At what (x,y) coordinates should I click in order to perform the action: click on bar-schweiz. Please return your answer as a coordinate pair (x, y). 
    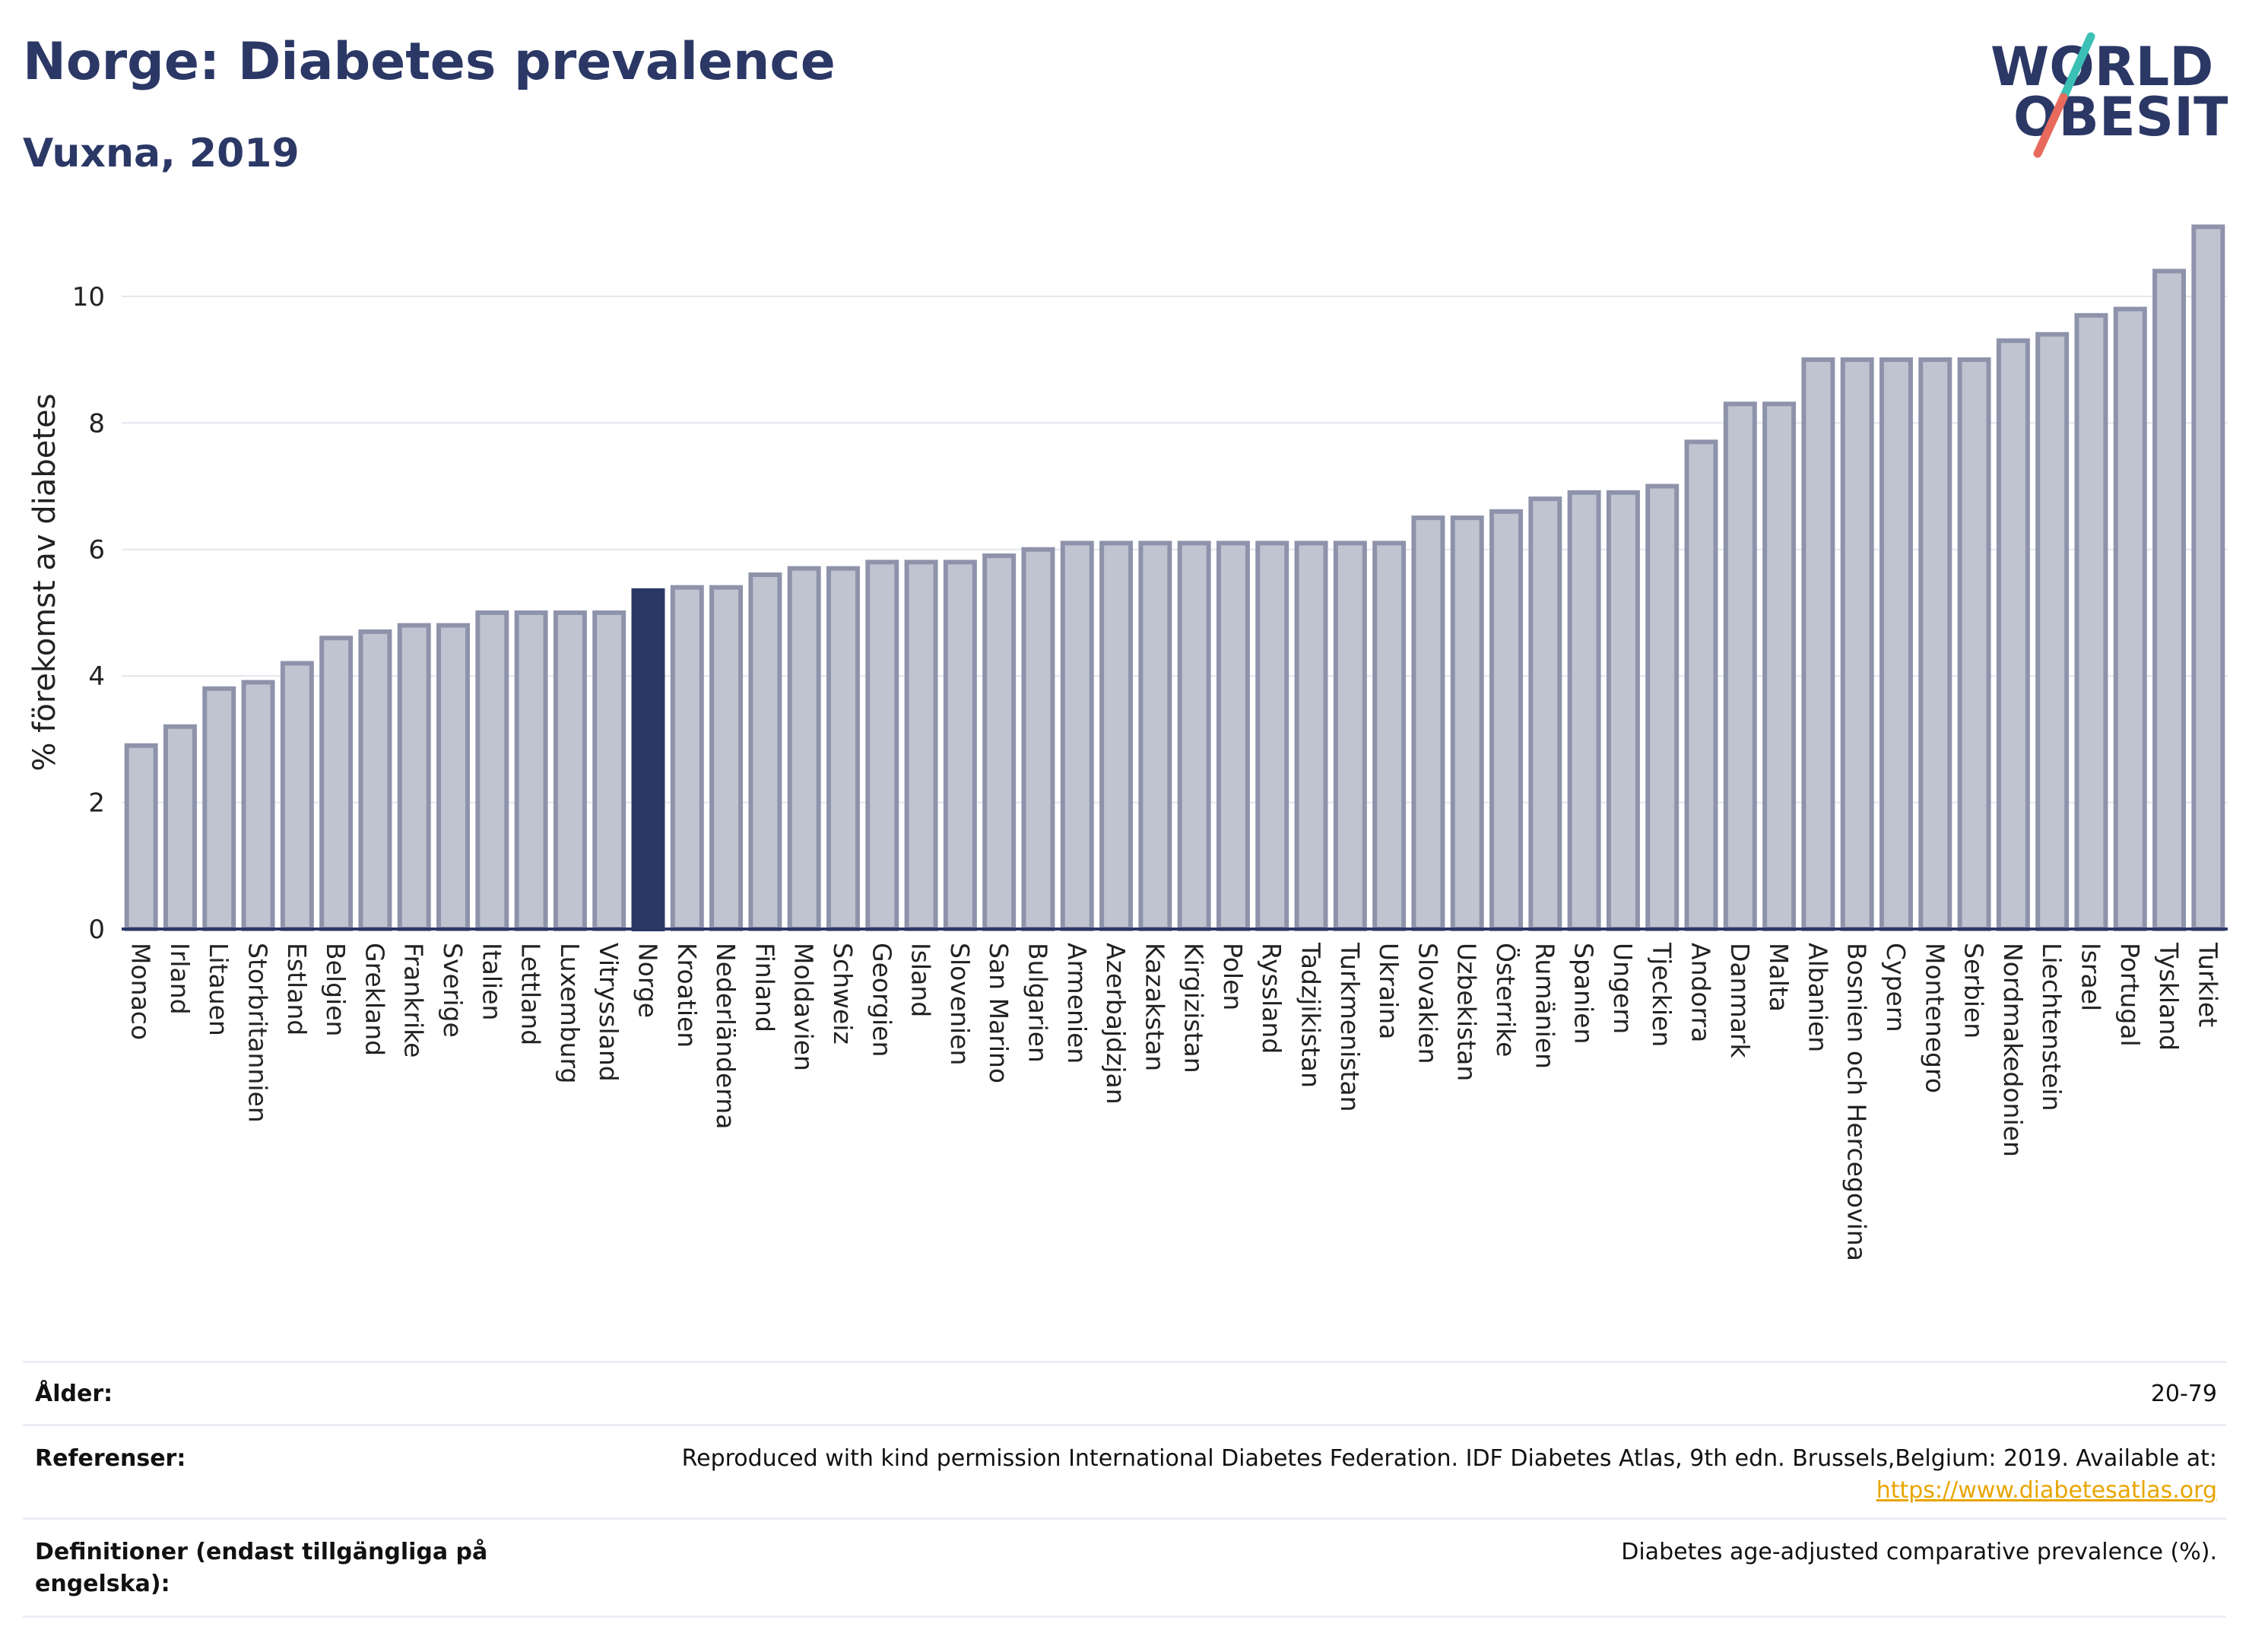
    Looking at the image, I should click on (843, 748).